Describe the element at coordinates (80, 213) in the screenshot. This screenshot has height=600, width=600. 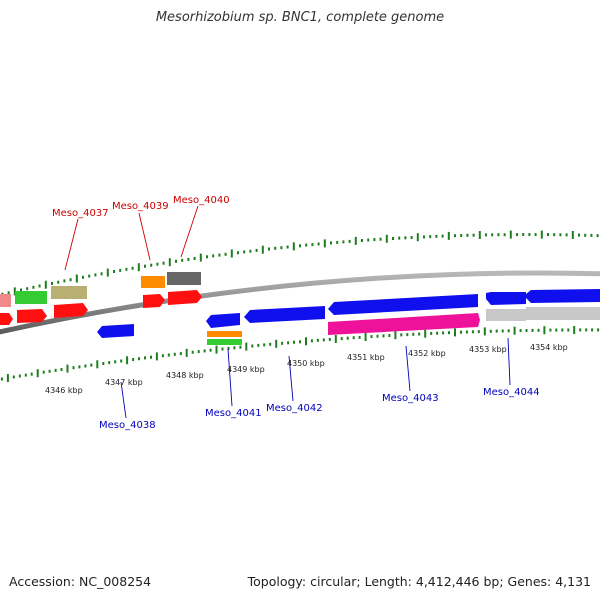
I see `gene-label-meso-4037: Meso_4037` at that location.